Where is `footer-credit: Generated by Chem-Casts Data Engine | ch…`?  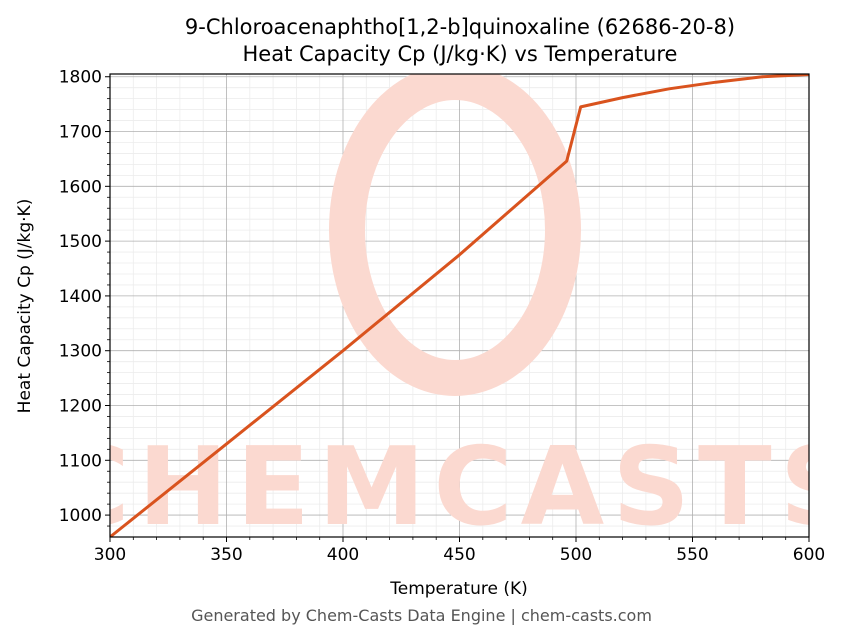
footer-credit: Generated by Chem-Casts Data Engine | ch… is located at coordinates (421, 615).